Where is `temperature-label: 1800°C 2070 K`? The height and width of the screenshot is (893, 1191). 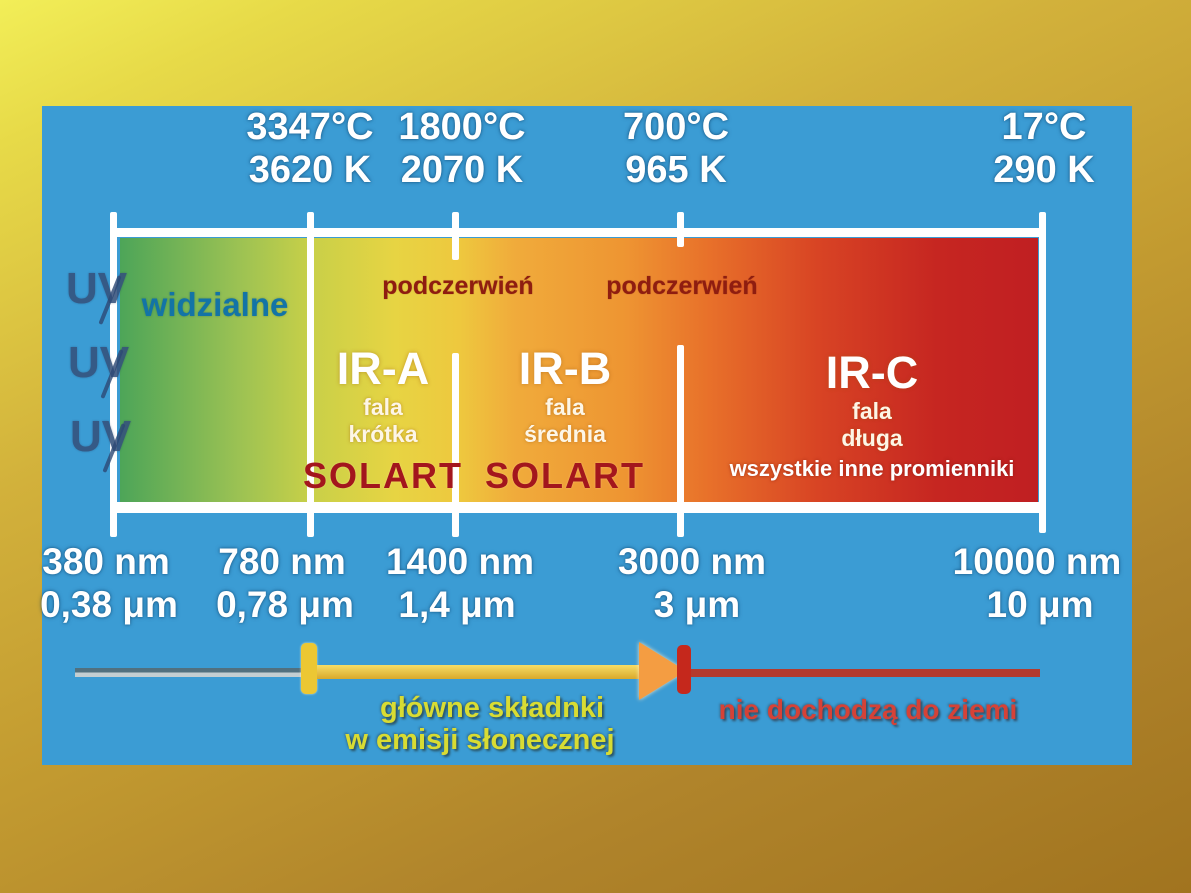
temperature-label: 1800°C 2070 K is located at coordinates (461, 149).